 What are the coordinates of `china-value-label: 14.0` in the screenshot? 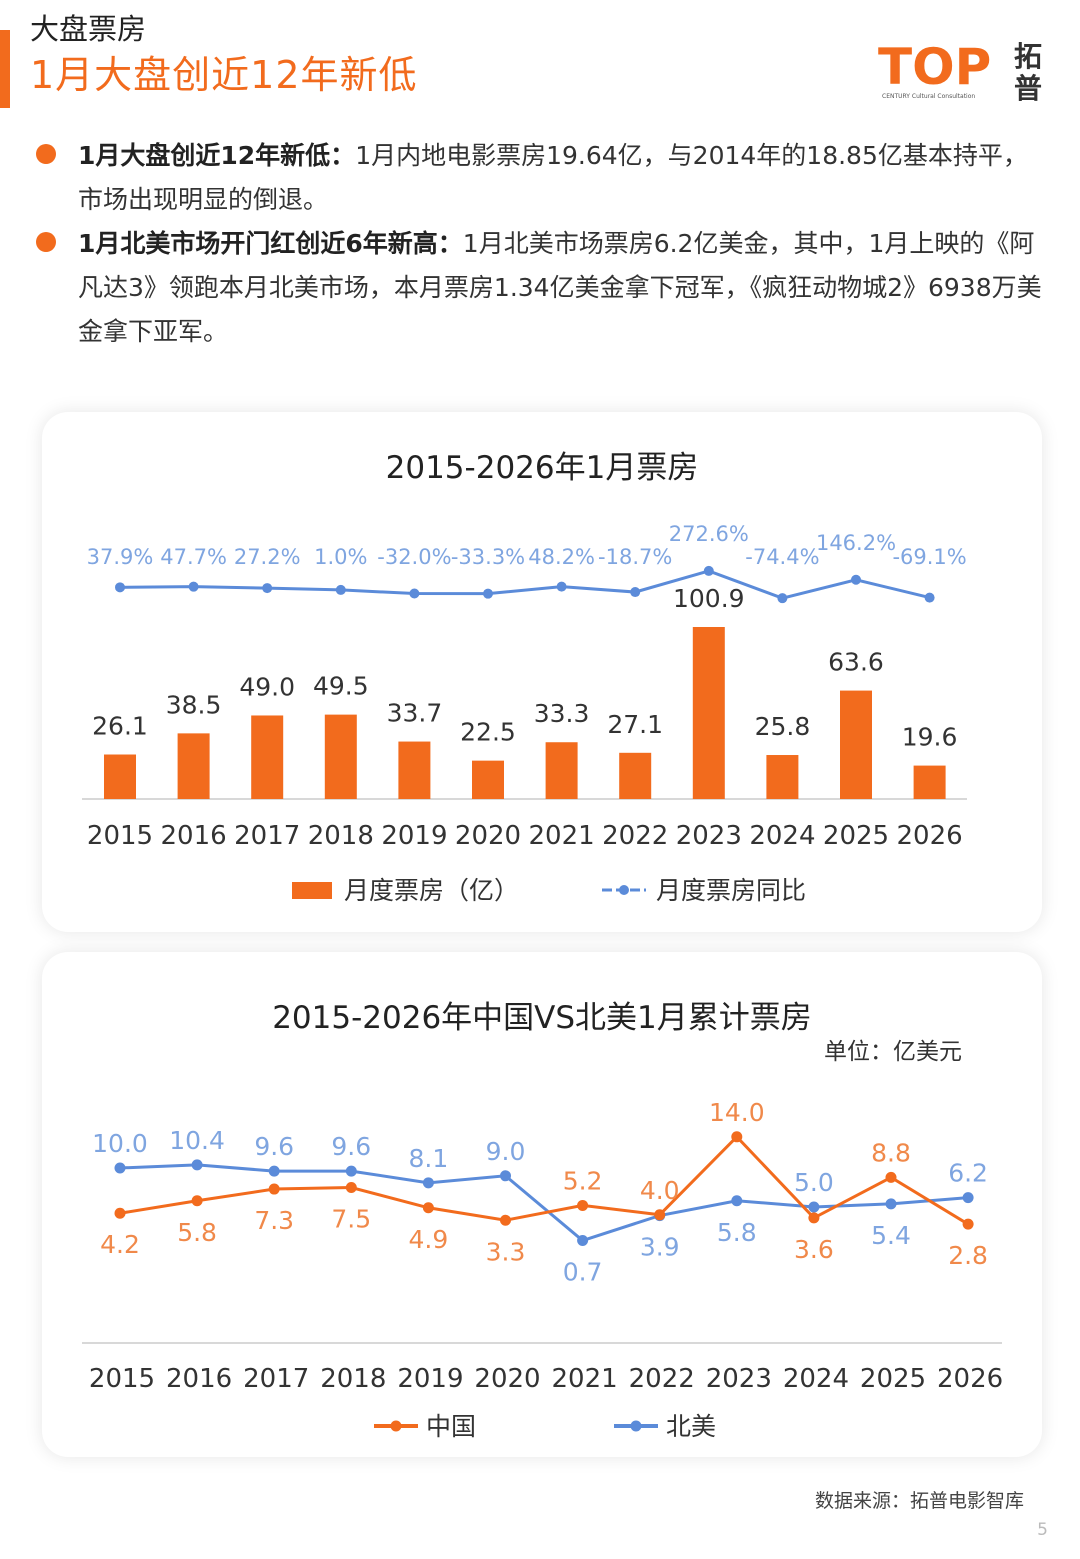 It's located at (737, 1112).